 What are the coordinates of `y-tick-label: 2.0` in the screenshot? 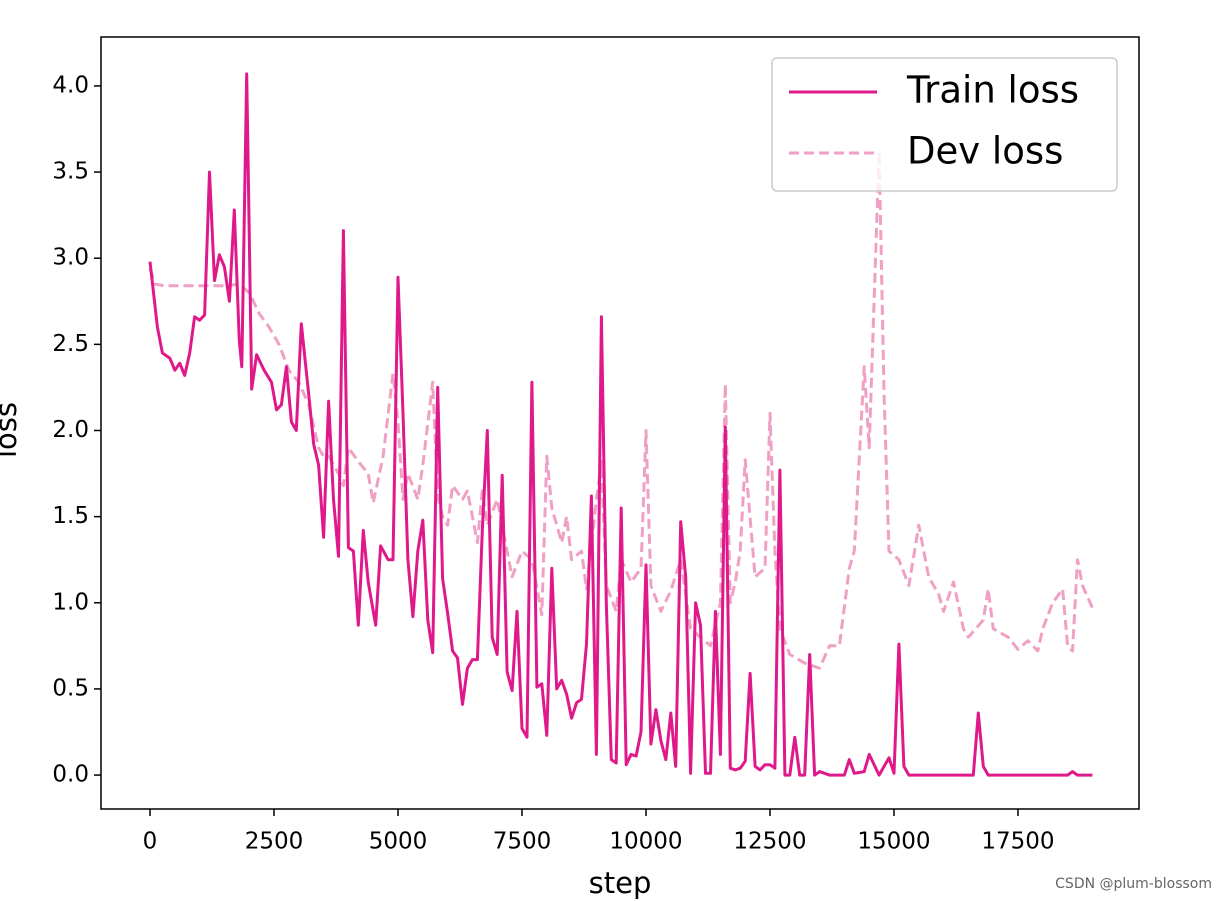 It's located at (70, 430).